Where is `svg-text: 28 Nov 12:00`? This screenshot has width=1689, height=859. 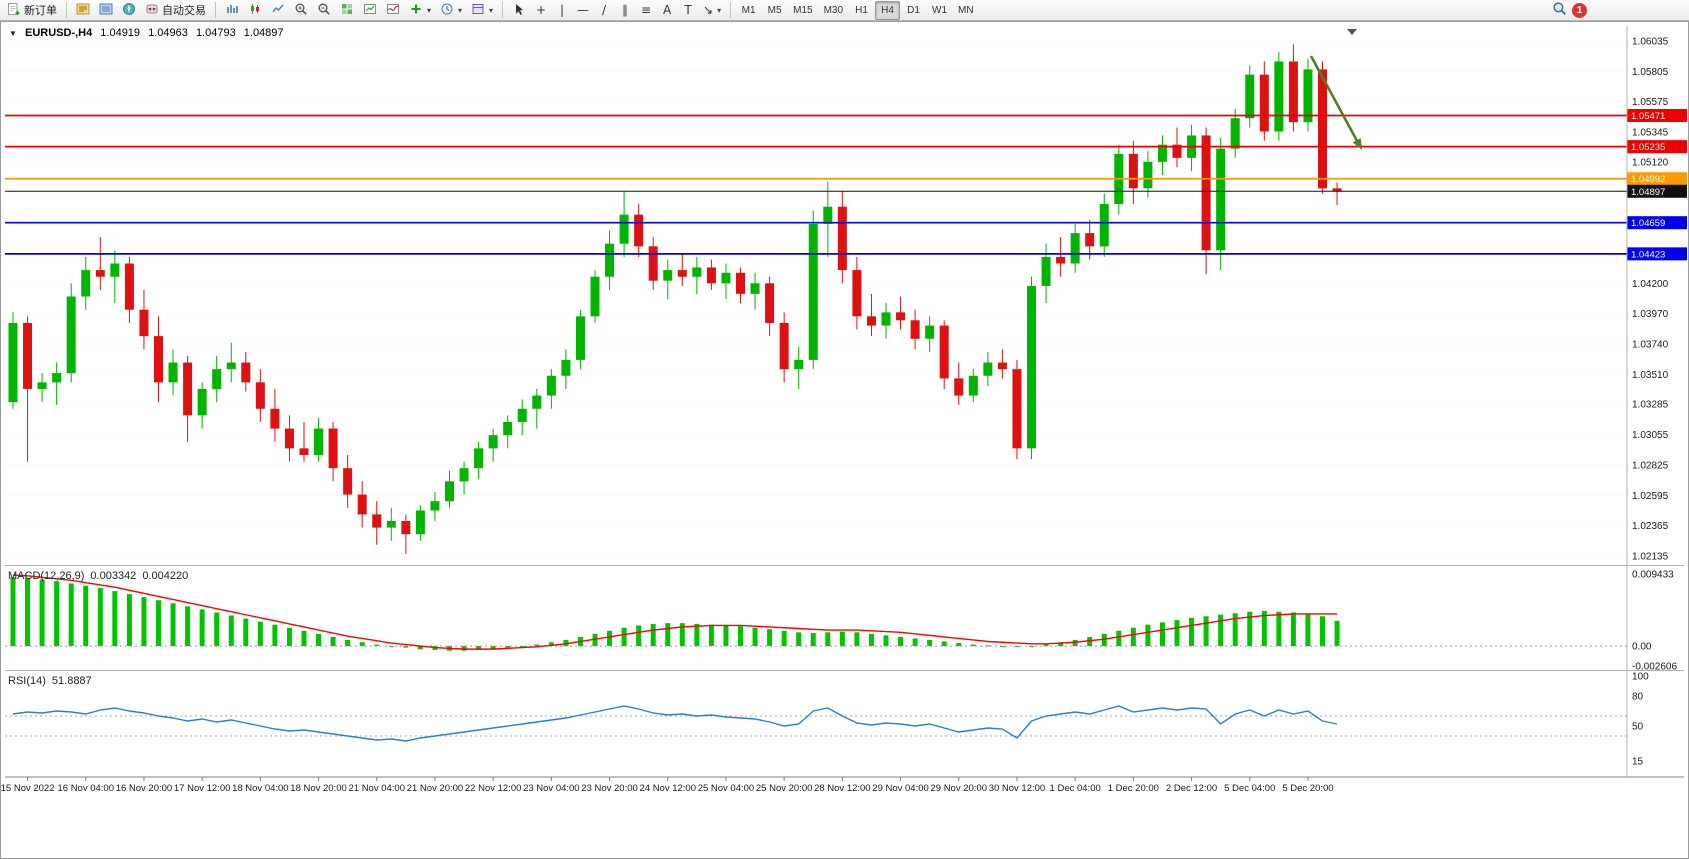 svg-text: 28 Nov 12:00 is located at coordinates (842, 788).